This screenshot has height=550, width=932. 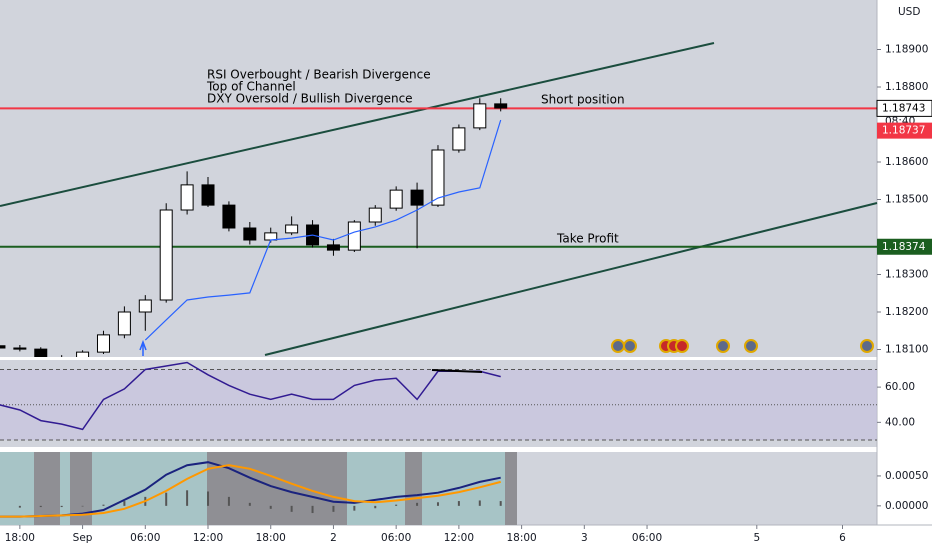 I want to click on annotation: DXY Oversold / Bullish Divergence, so click(x=310, y=99).